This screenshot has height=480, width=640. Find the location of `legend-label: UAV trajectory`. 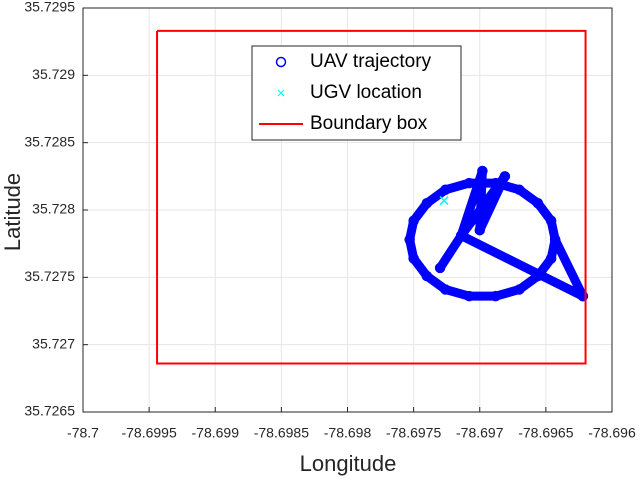

legend-label: UAV trajectory is located at coordinates (371, 61).